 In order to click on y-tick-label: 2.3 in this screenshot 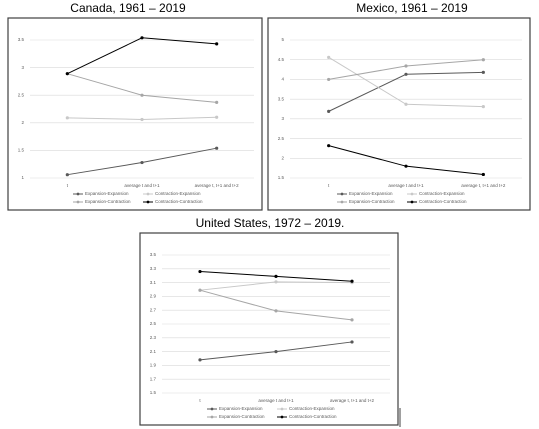, I will do `click(153, 337)`.